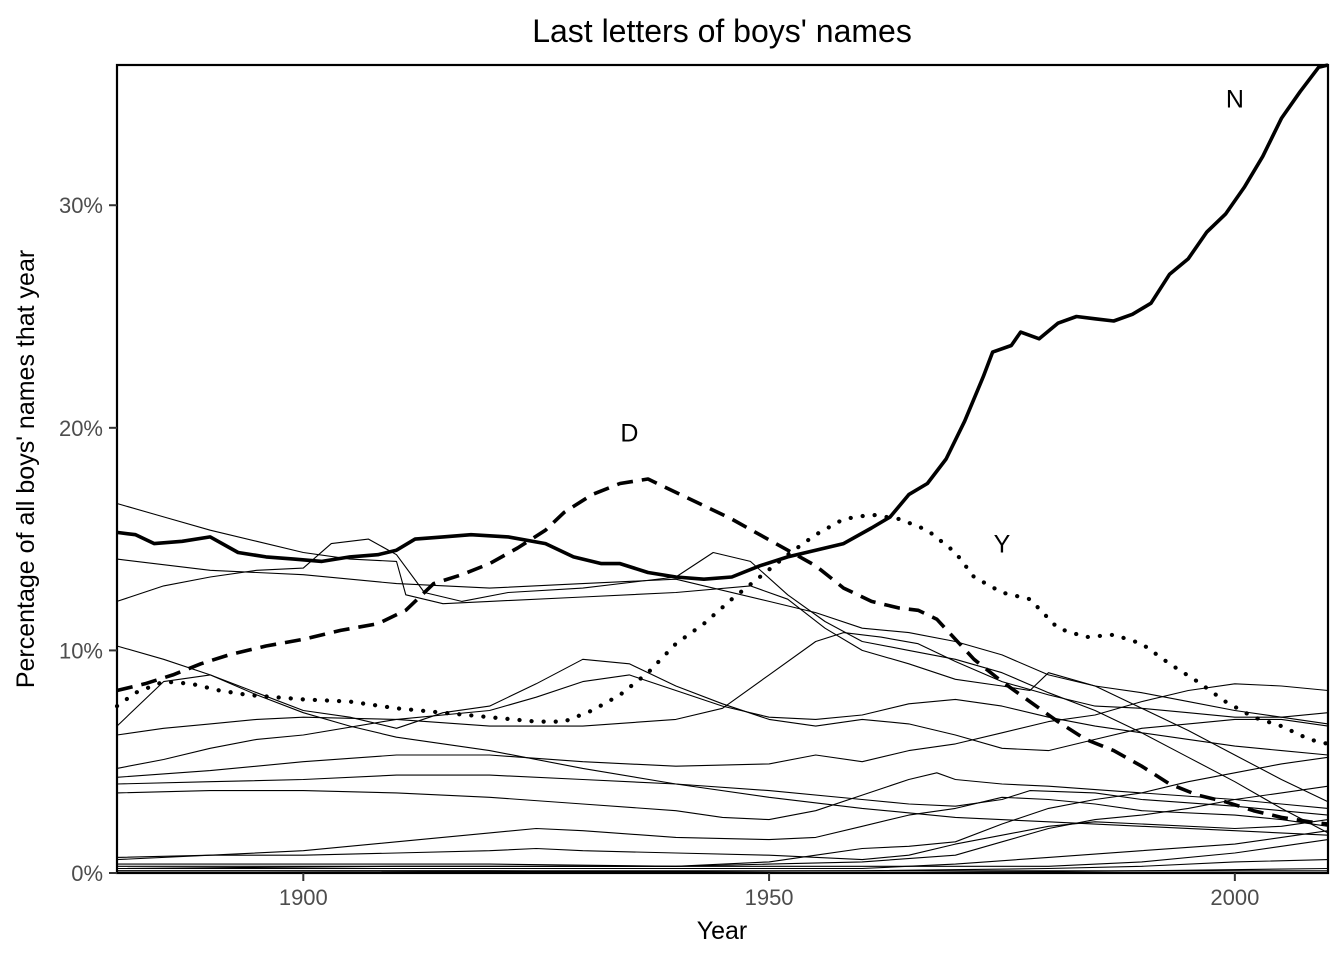 The image size is (1344, 960). What do you see at coordinates (1234, 897) in the screenshot?
I see `x-tick-label-2000: 2000` at bounding box center [1234, 897].